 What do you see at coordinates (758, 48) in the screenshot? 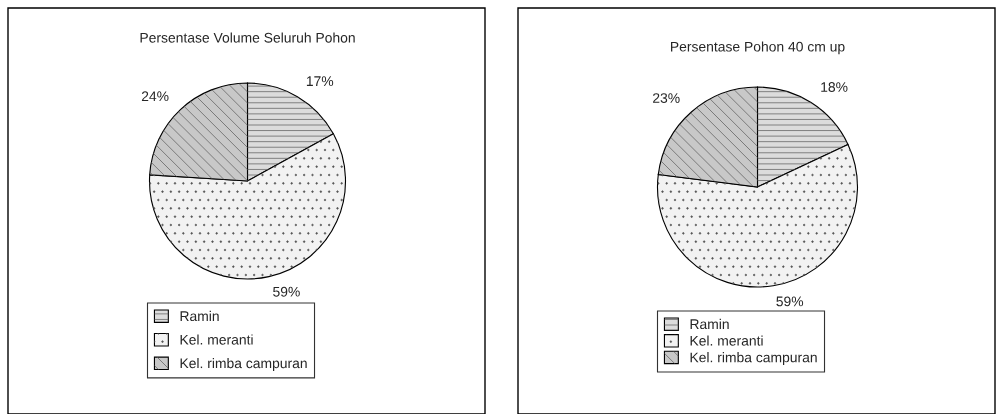
I see `chart-title: Persentase Pohon 40 cm up` at bounding box center [758, 48].